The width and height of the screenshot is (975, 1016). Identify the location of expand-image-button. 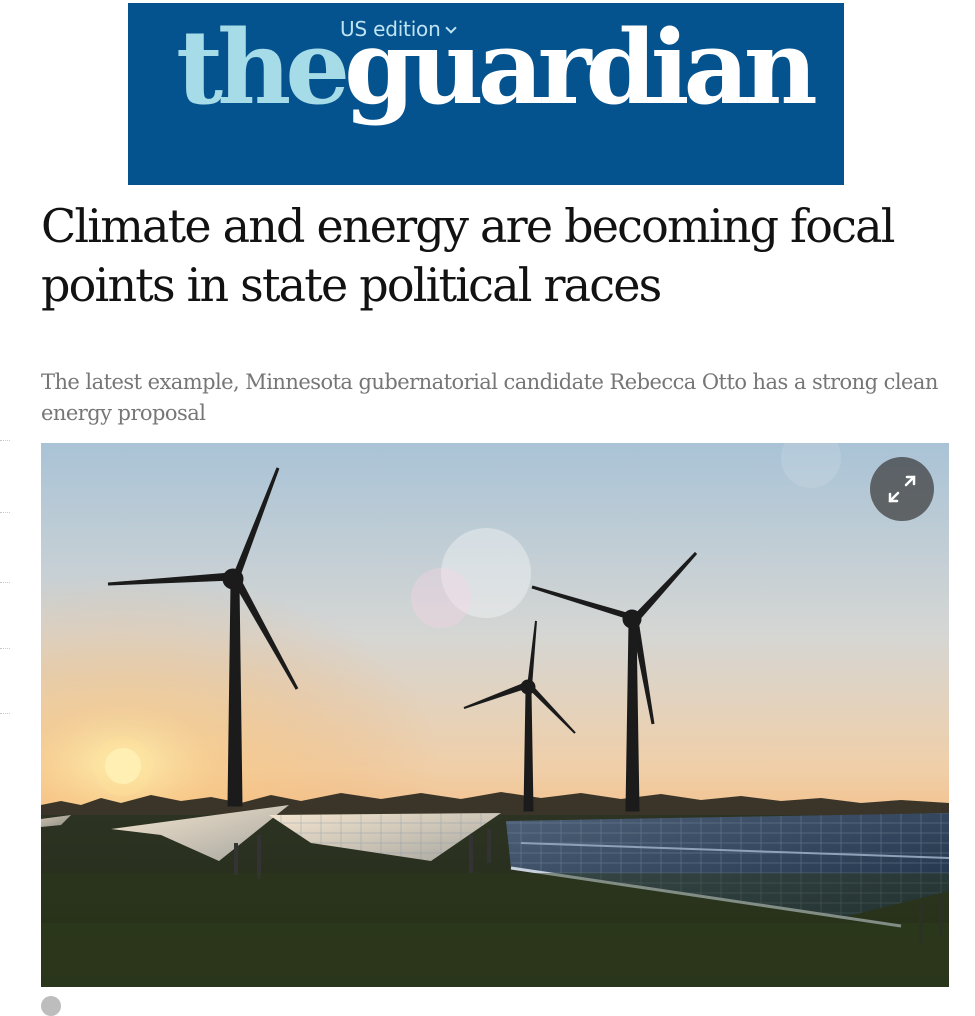
(902, 489).